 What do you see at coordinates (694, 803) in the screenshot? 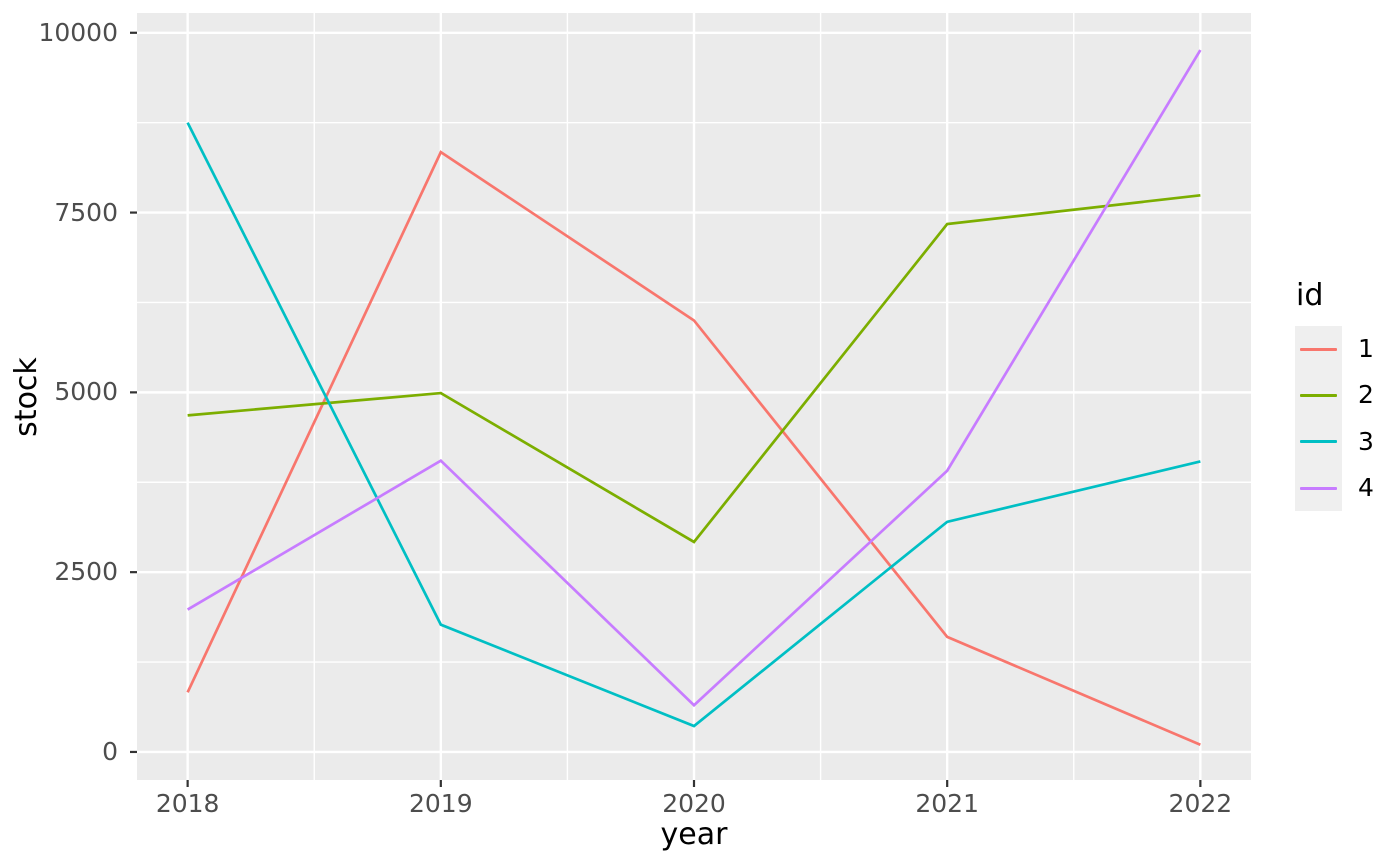
I see `x-tick-label: 2020` at bounding box center [694, 803].